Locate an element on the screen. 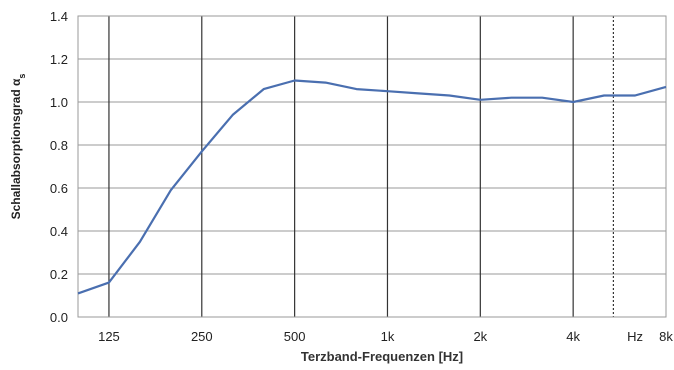 This screenshot has width=674, height=370. x-tick-label: 8k is located at coordinates (666, 336).